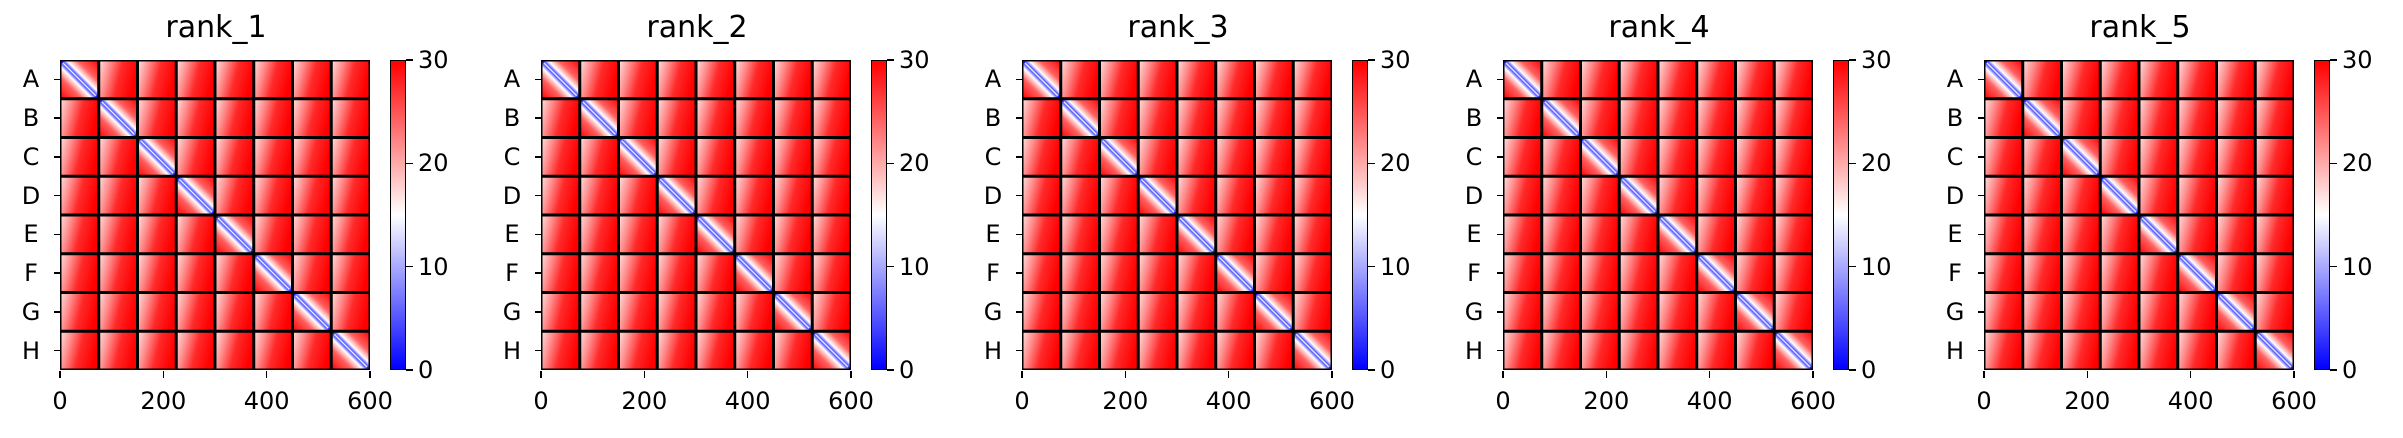  Describe the element at coordinates (1395, 266) in the screenshot. I see `colorbar-tick-label: 10` at that location.